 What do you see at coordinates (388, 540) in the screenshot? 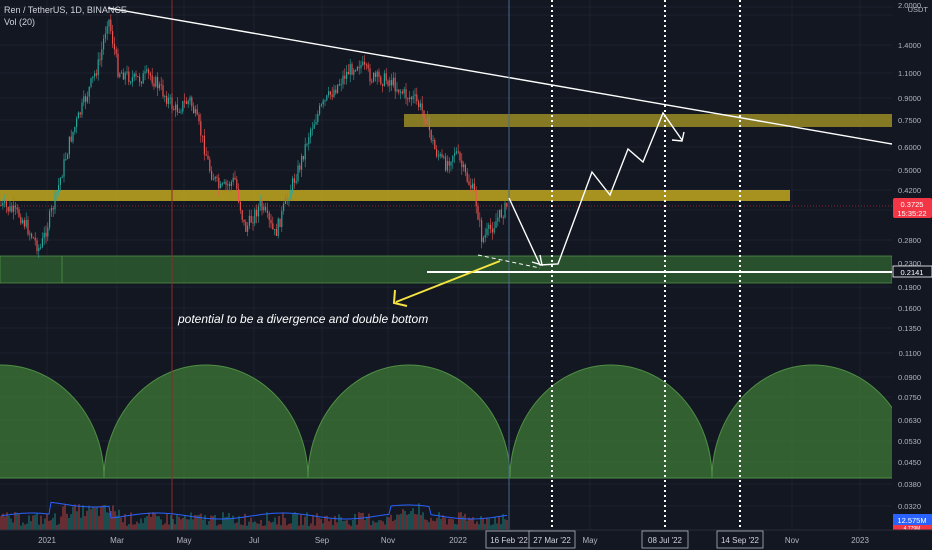
I see `time-tick: Nov` at bounding box center [388, 540].